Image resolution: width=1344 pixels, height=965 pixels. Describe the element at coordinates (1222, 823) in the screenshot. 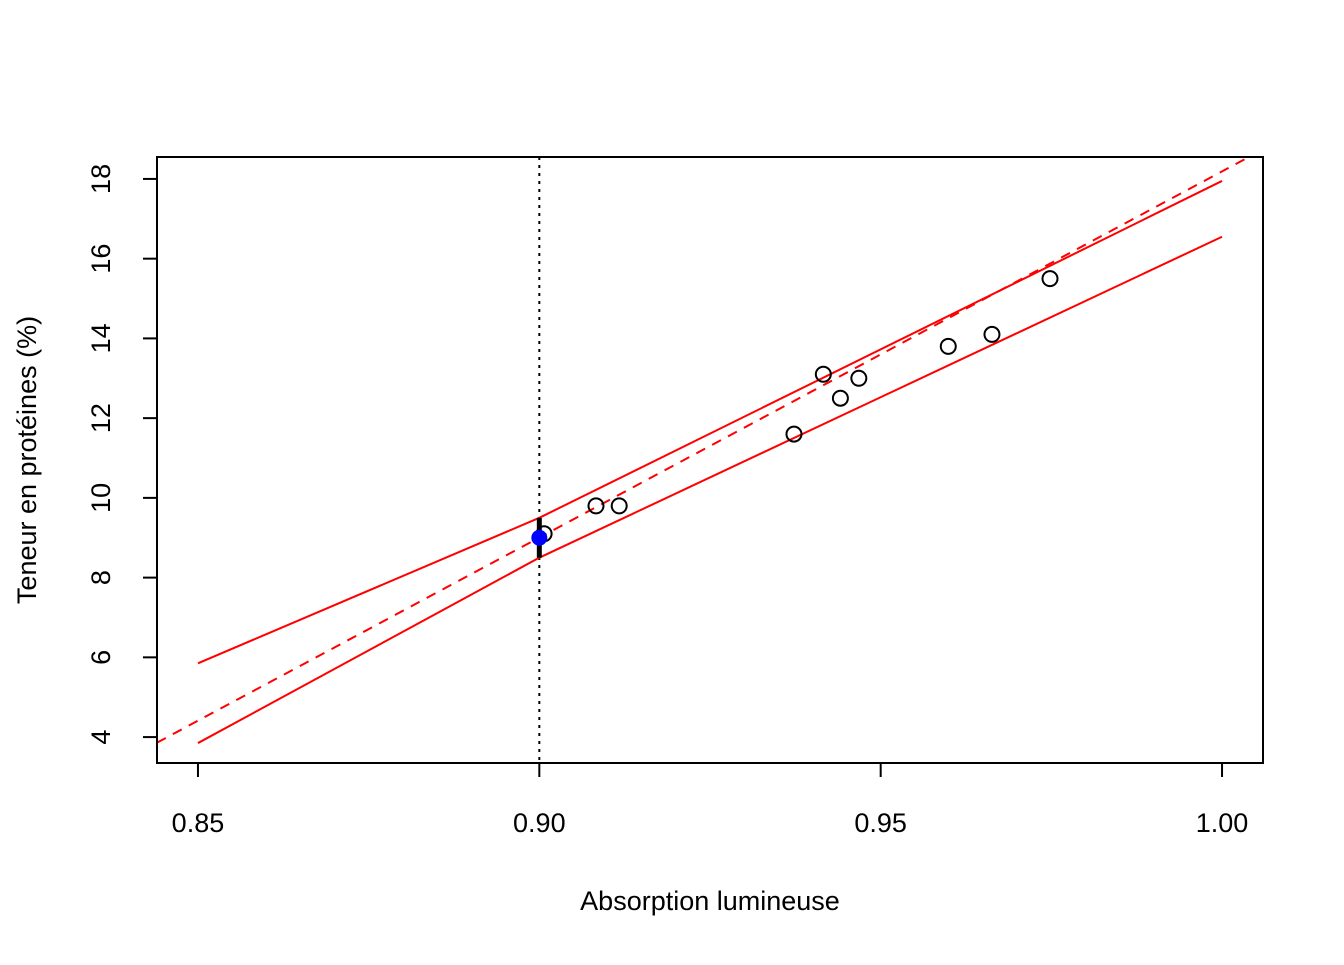

I see `x-tick-label: 1.00` at that location.